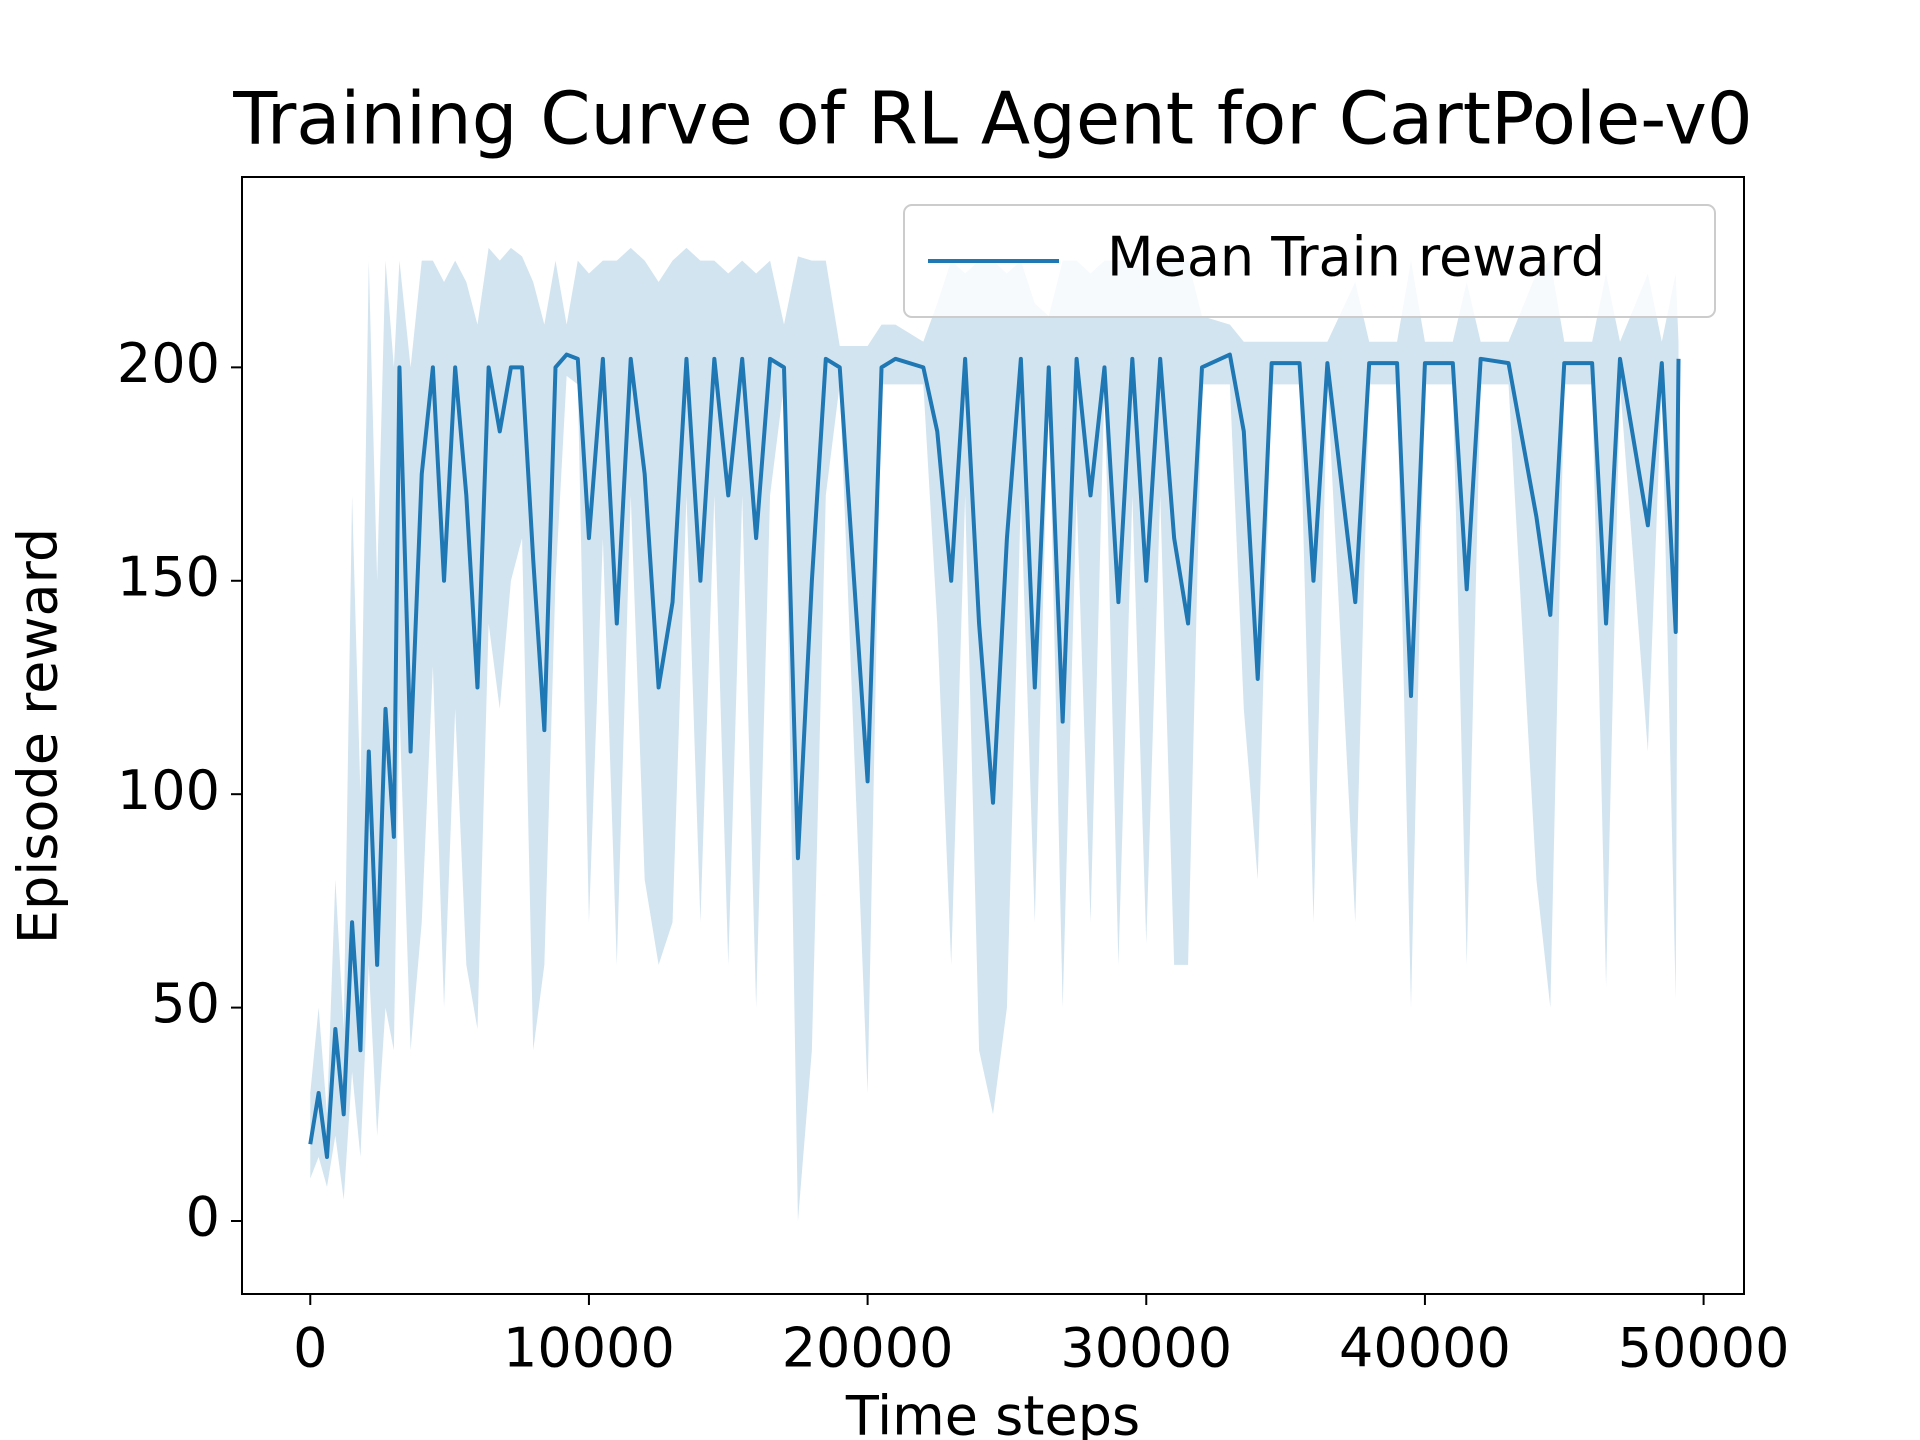 This screenshot has height=1440, width=1920. I want to click on x-tick-label: 30000, so click(1146, 1348).